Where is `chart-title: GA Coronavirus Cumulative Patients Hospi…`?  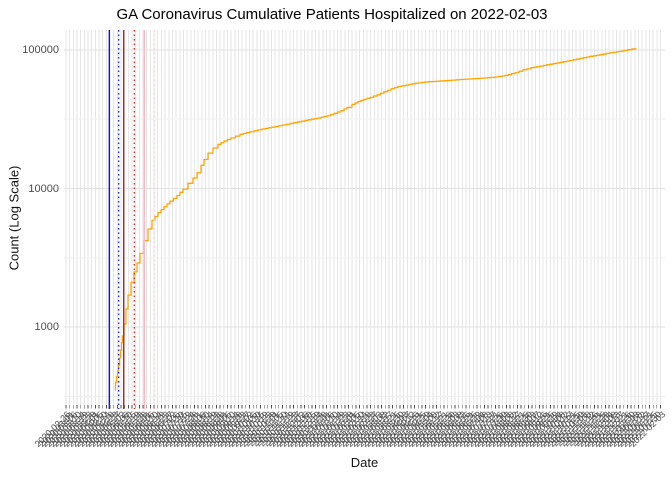
chart-title: GA Coronavirus Cumulative Patients Hospi… is located at coordinates (332, 14).